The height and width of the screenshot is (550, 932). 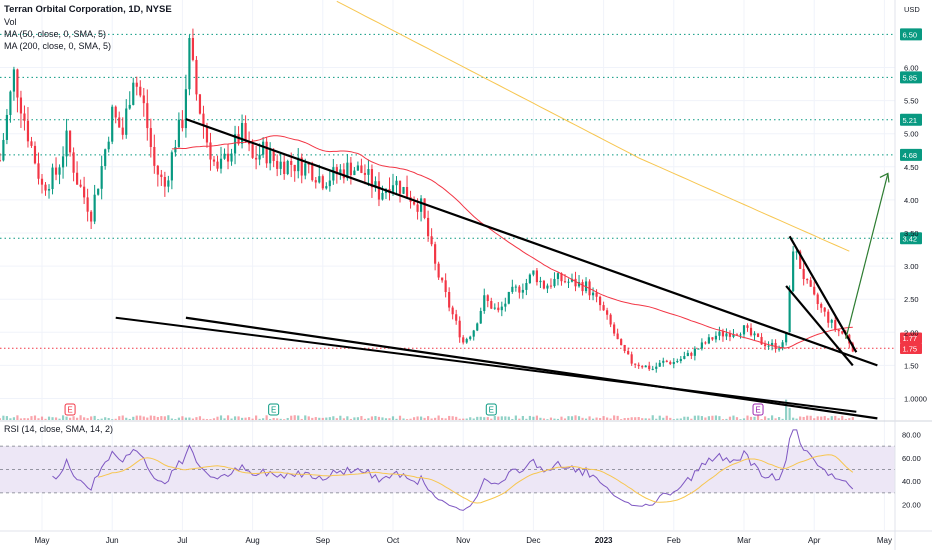 I want to click on level-tag, so click(x=911, y=119).